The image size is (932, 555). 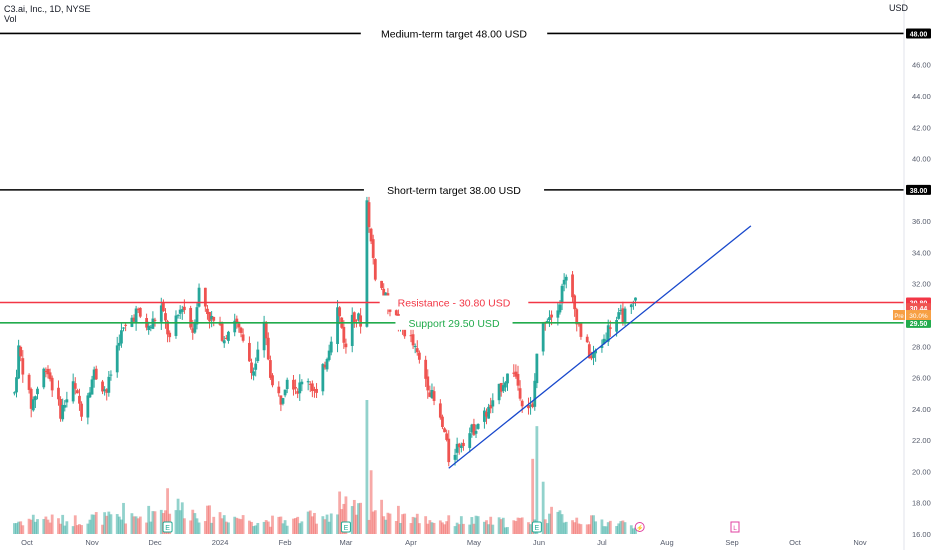 What do you see at coordinates (454, 304) in the screenshot?
I see `level-label: Resistance - 30.80 USD` at bounding box center [454, 304].